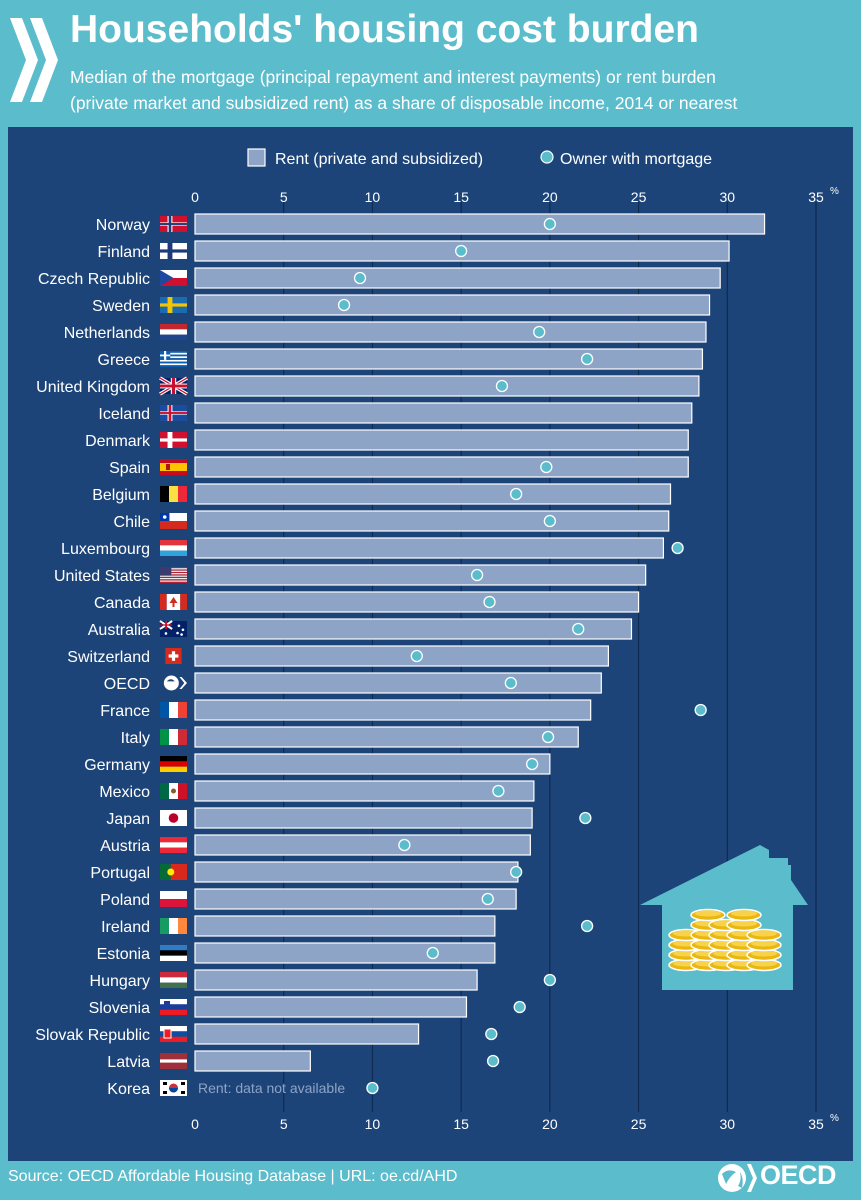  Describe the element at coordinates (414, 251) in the screenshot. I see `chart-row: Finland` at that location.